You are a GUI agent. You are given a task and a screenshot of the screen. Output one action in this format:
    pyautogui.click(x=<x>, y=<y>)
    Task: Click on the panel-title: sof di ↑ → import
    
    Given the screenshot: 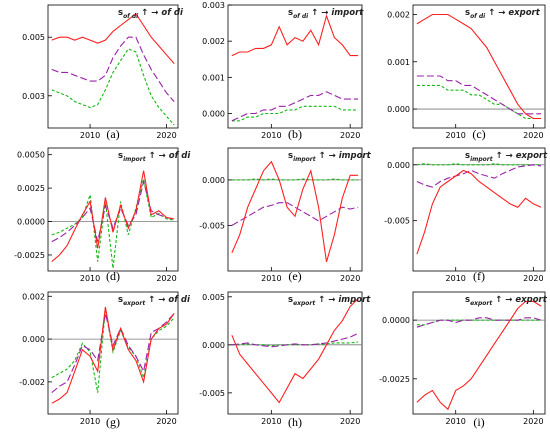 What is the action you would take?
    pyautogui.click(x=326, y=14)
    